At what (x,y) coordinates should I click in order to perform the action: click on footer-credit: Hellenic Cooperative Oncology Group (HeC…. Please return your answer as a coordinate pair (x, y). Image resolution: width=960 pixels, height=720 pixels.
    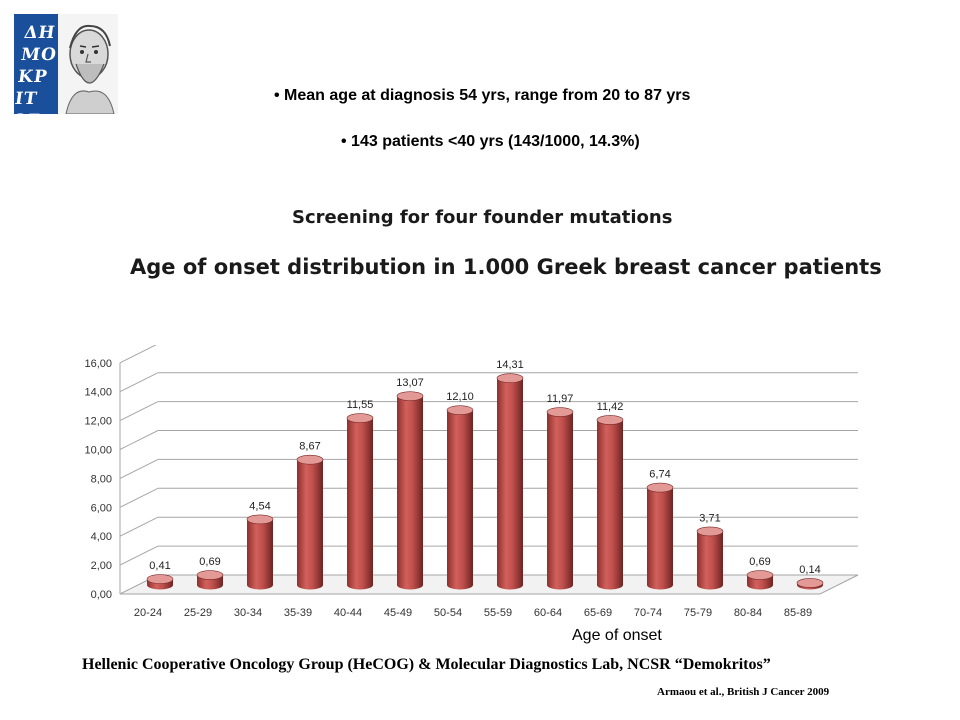
    Looking at the image, I should click on (426, 664).